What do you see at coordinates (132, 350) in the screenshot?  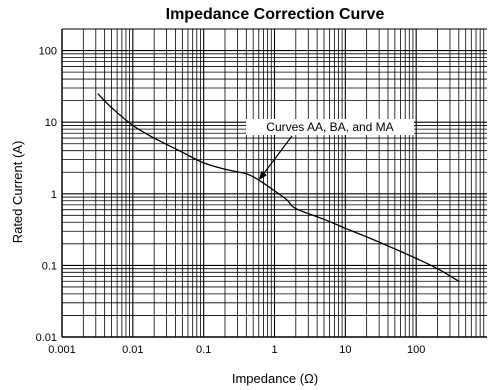 I see `x-tick-label: 0.01` at bounding box center [132, 350].